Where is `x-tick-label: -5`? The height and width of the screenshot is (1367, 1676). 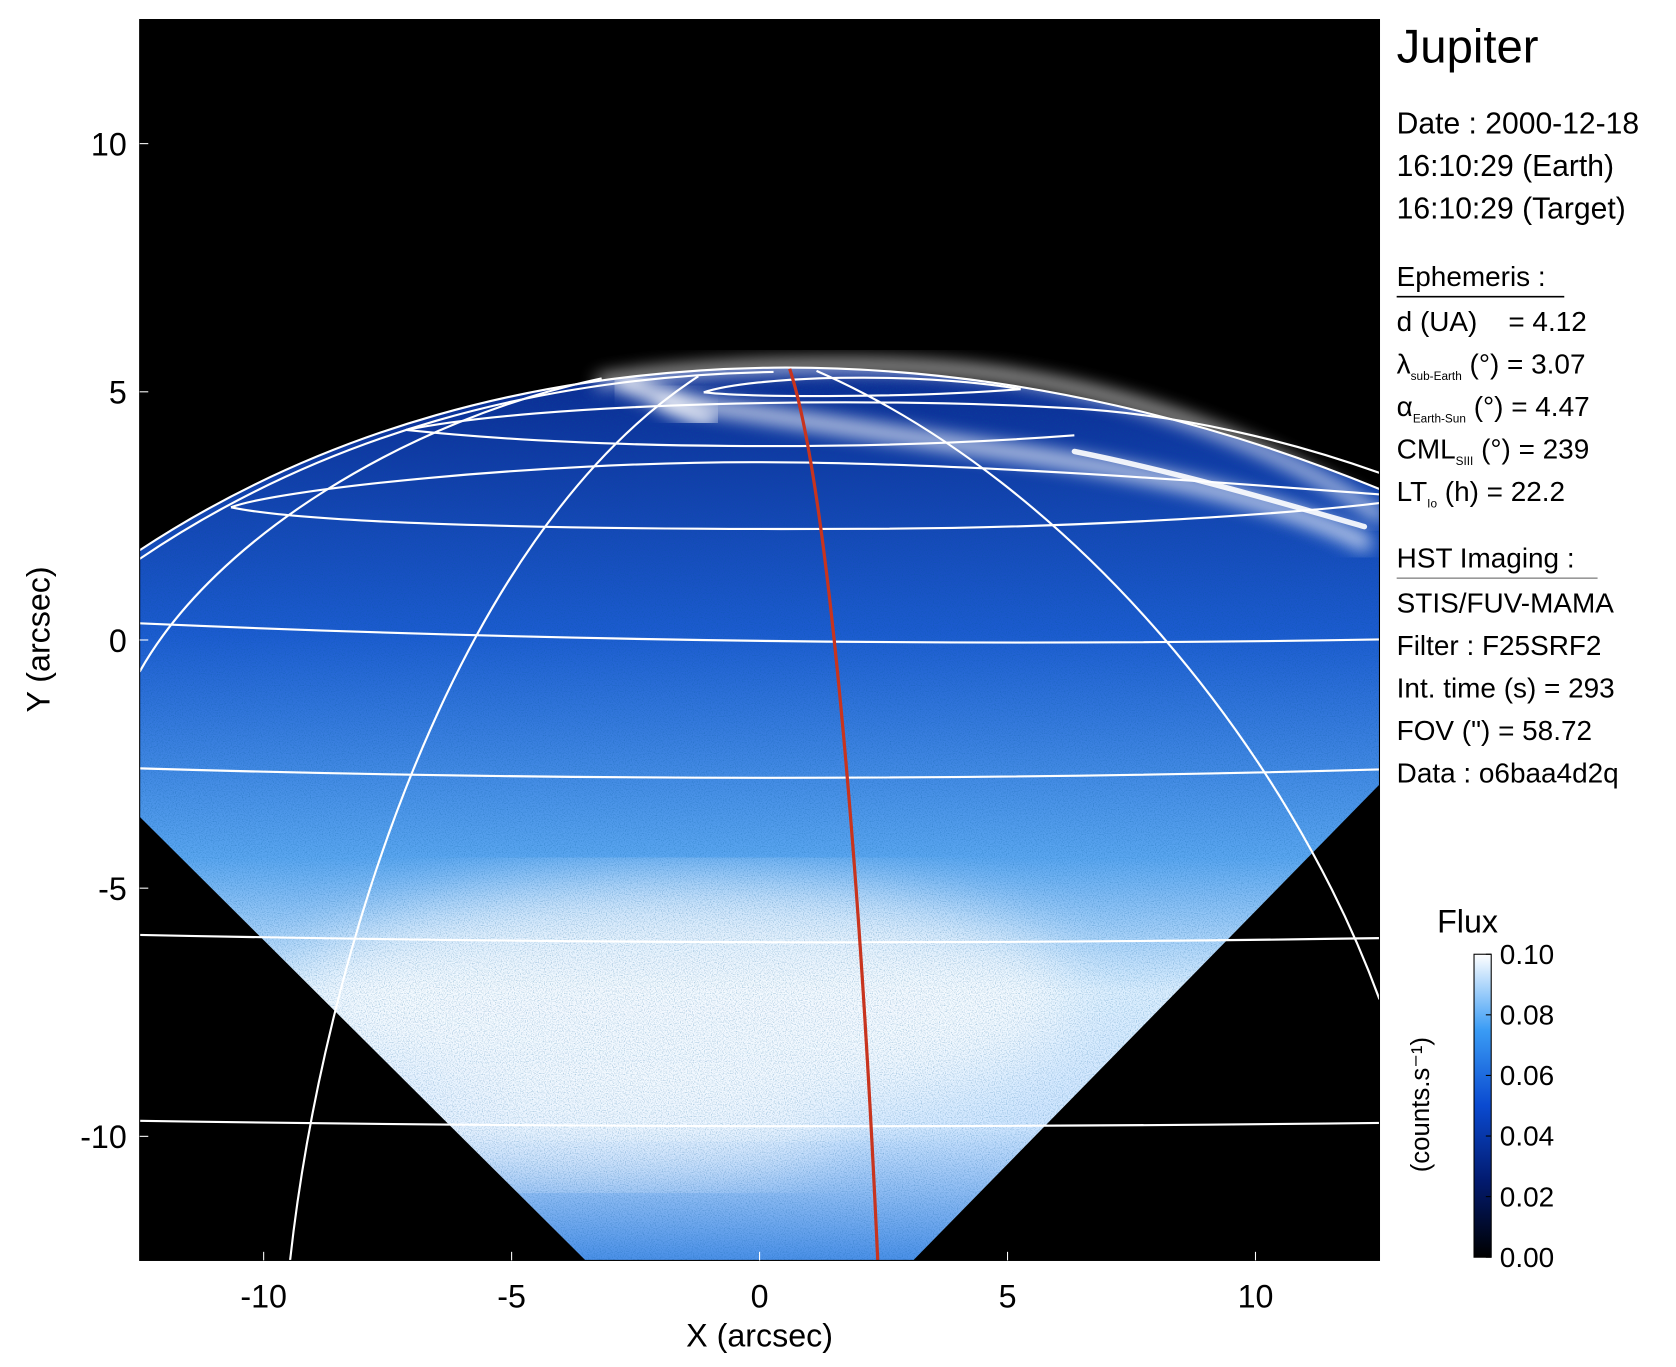 x-tick-label: -5 is located at coordinates (511, 1297).